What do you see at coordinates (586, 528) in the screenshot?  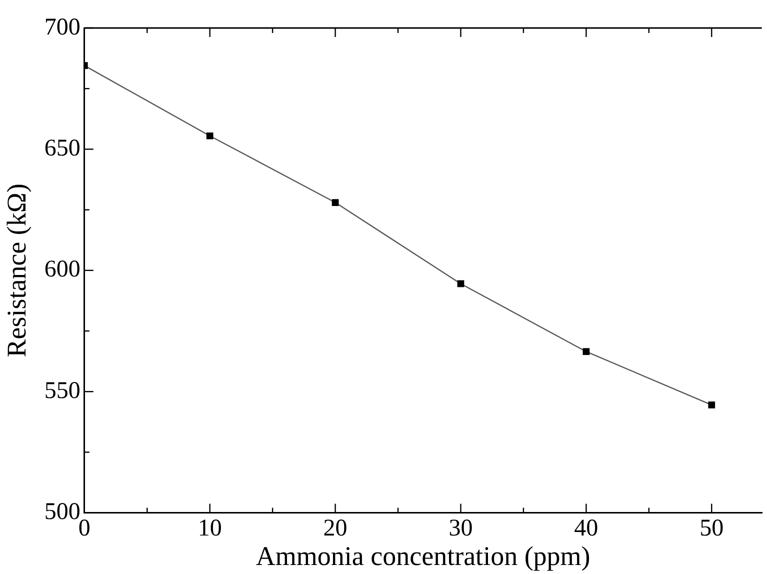 I see `x-tick-label: 40` at bounding box center [586, 528].